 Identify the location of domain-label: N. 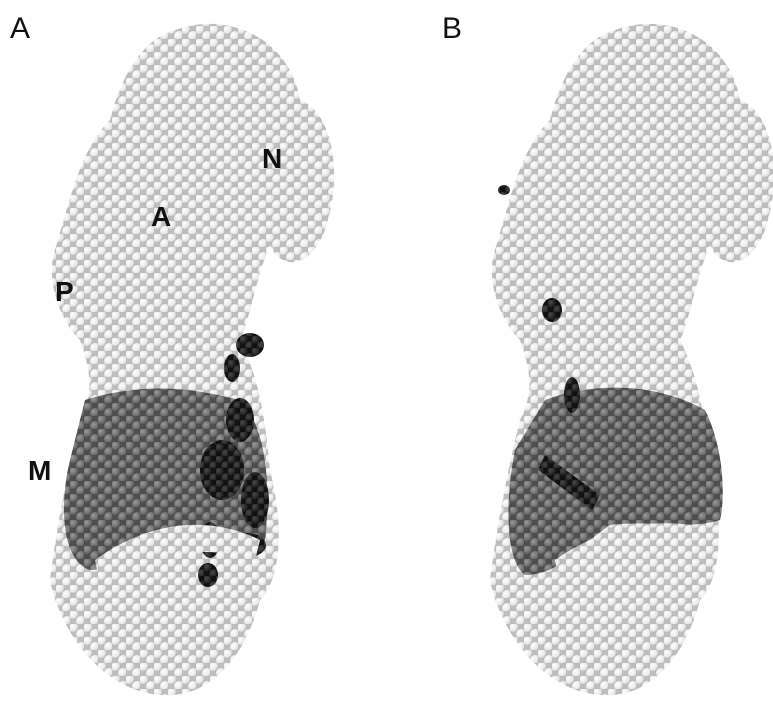
(272, 158).